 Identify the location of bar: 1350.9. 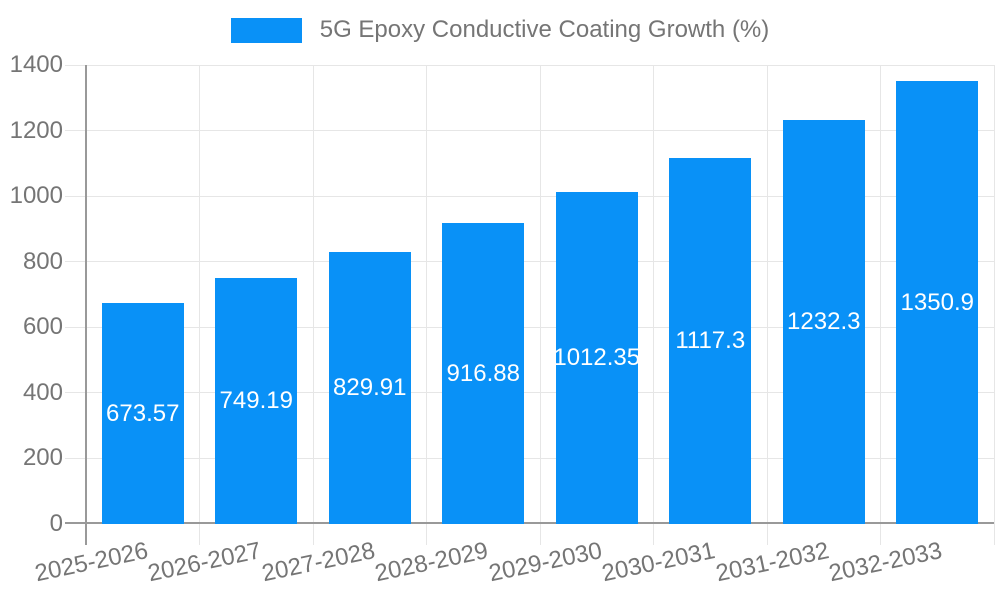
(937, 302).